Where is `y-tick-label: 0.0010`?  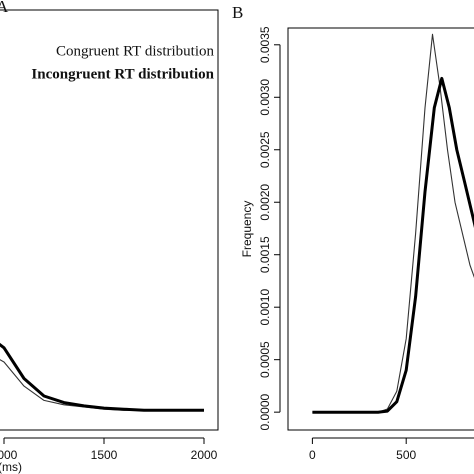
y-tick-label: 0.0010 is located at coordinates (265, 307).